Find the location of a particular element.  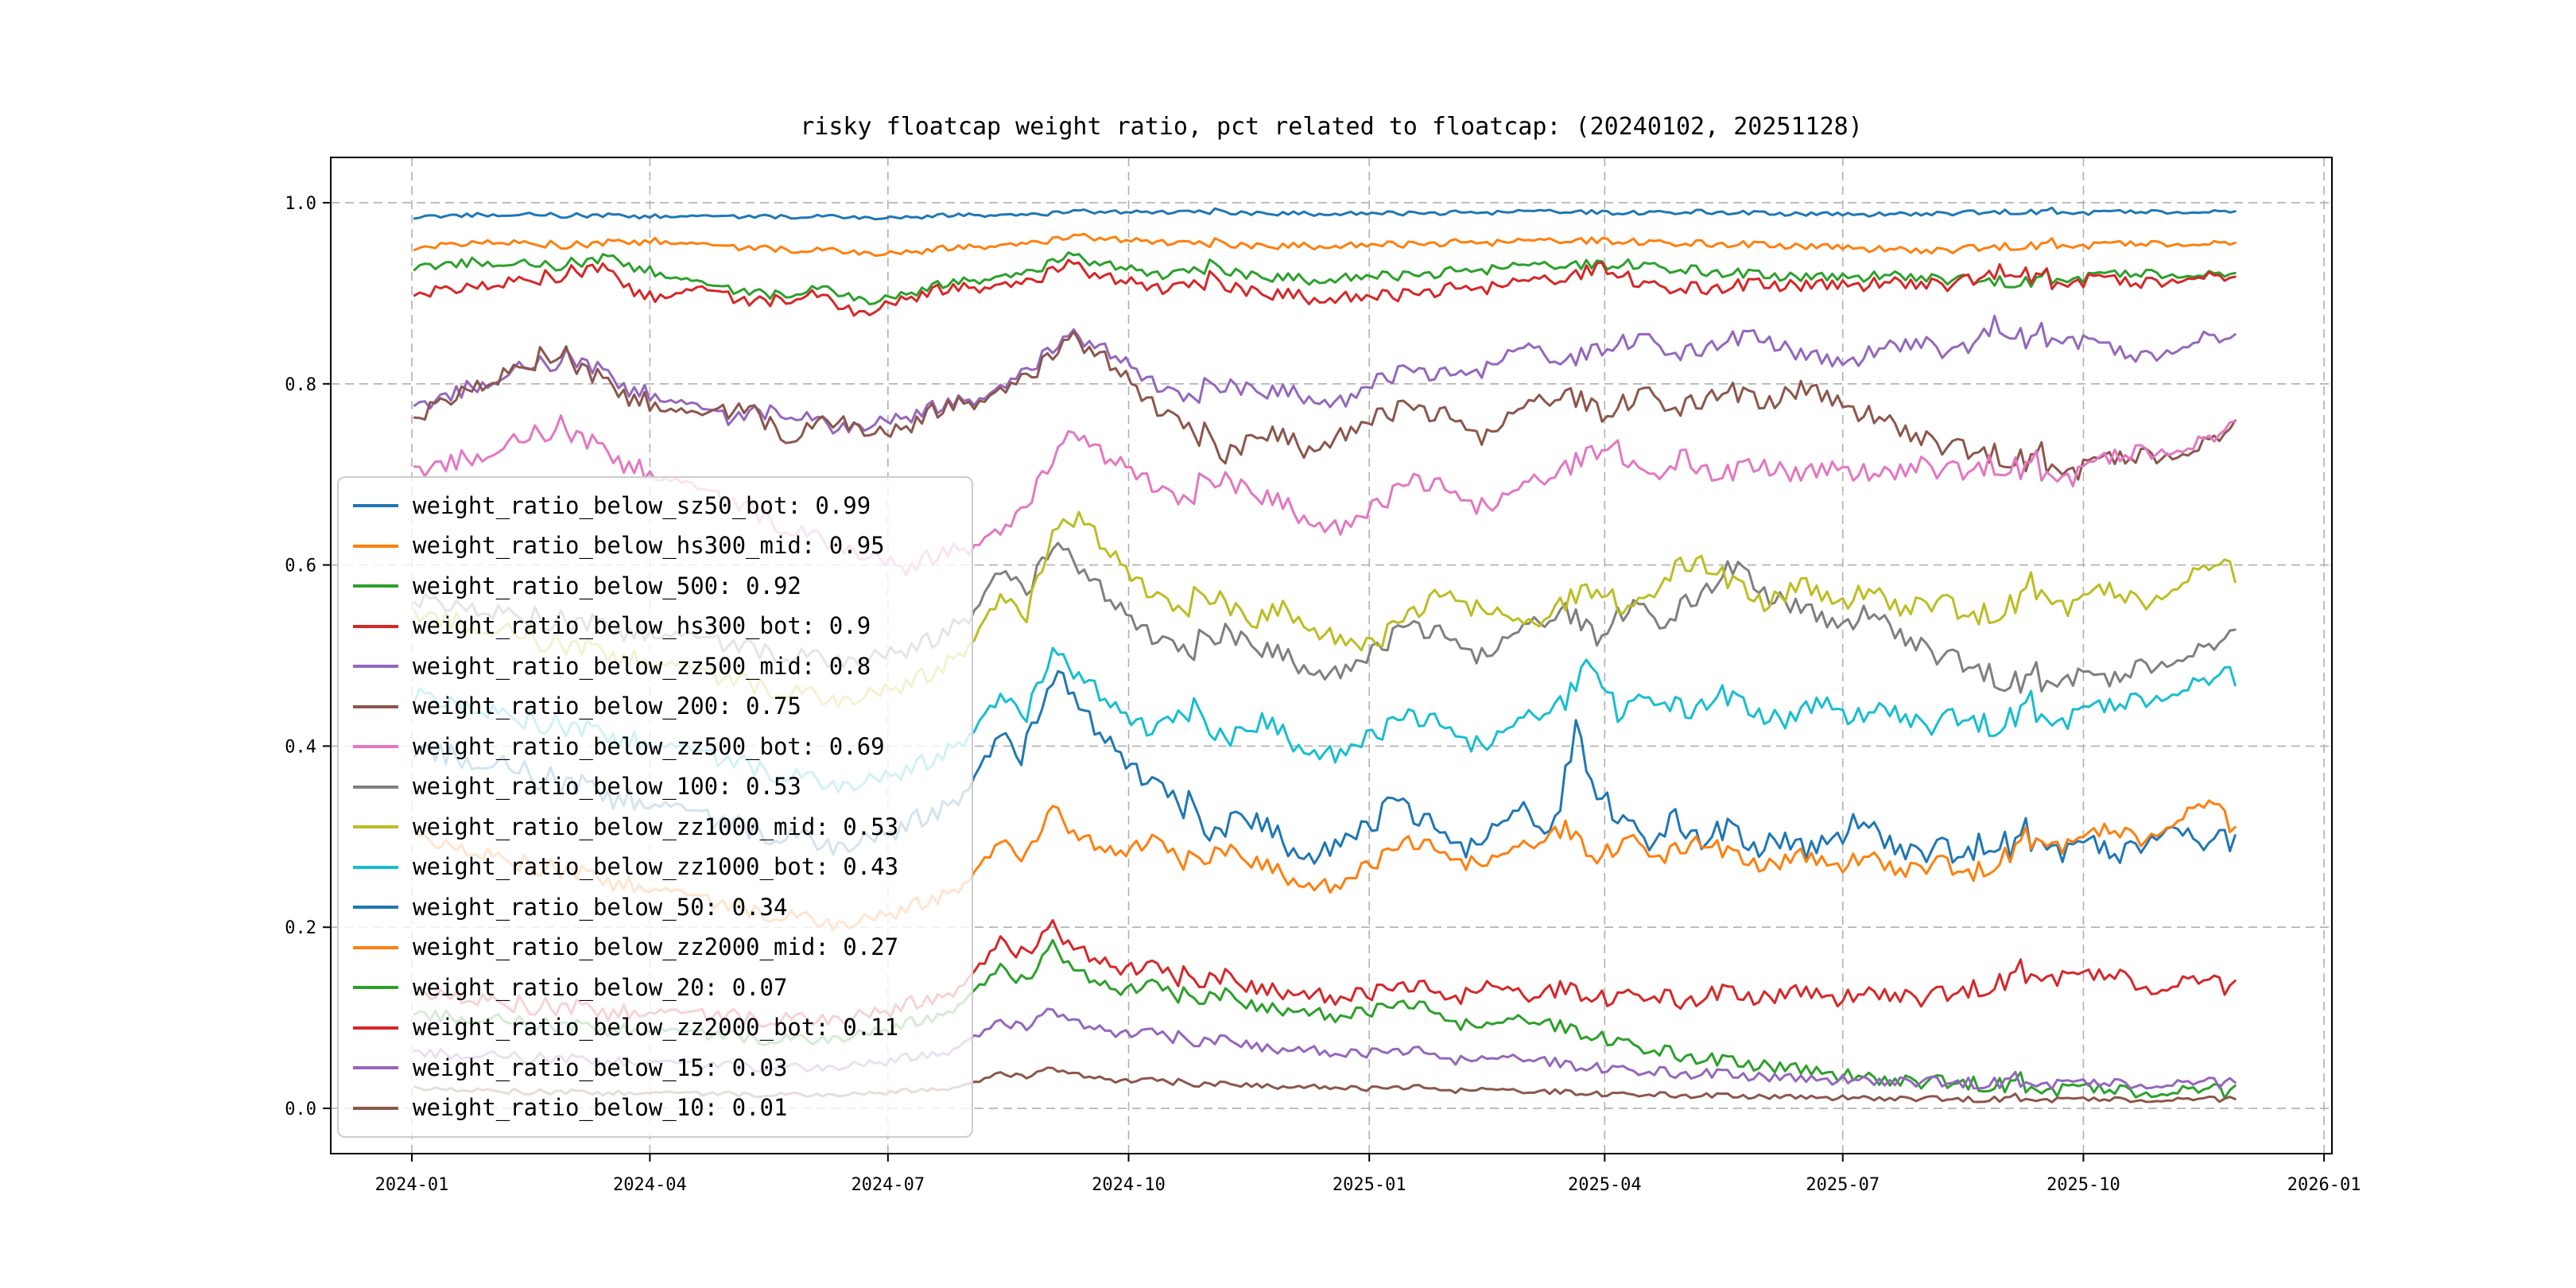

legend-item-label: weight_ratio_below_20: 0.07 is located at coordinates (601, 987).